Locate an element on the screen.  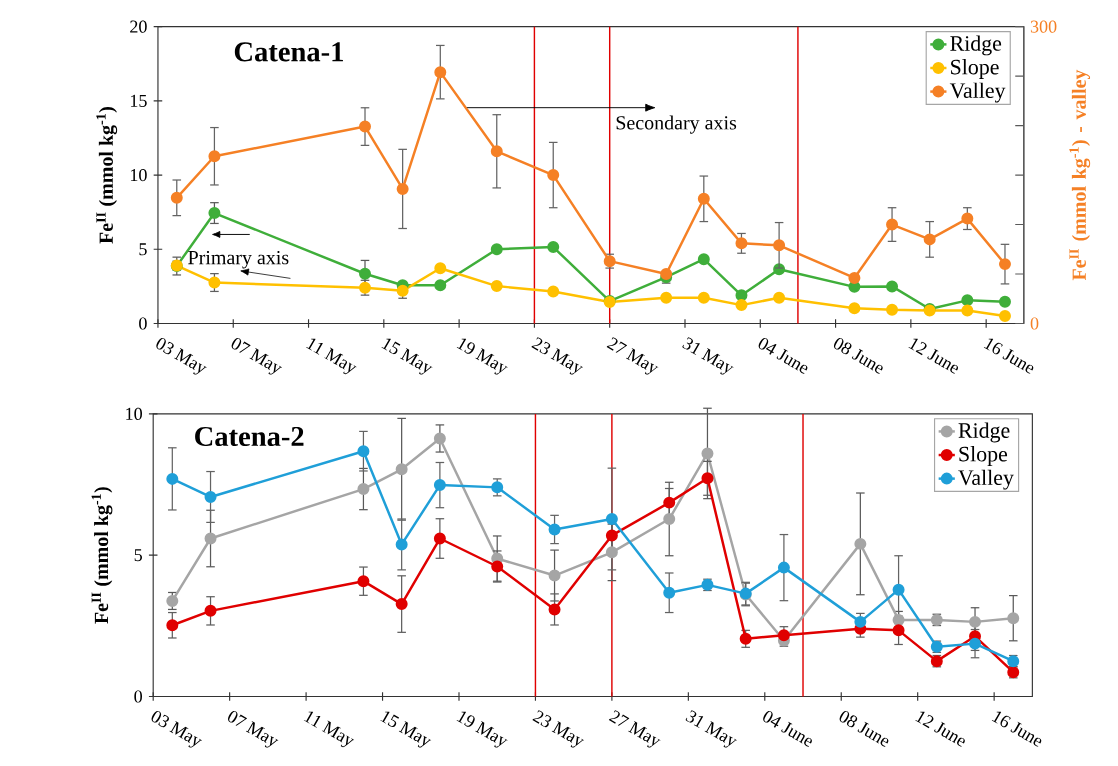
chart-title: Catena-2 is located at coordinates (249, 436).